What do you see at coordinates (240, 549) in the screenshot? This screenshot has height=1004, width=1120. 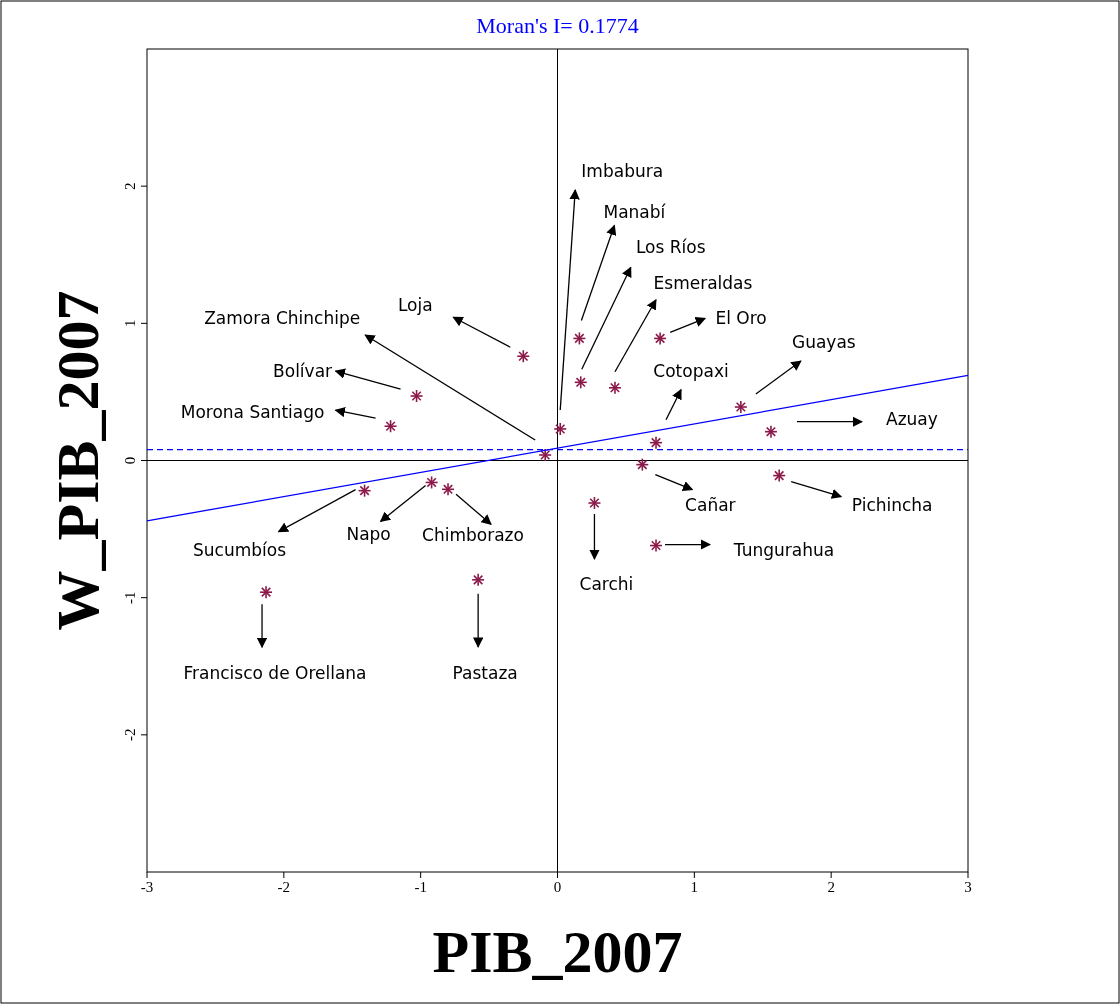 I see `annotation: Sucumbíos` at bounding box center [240, 549].